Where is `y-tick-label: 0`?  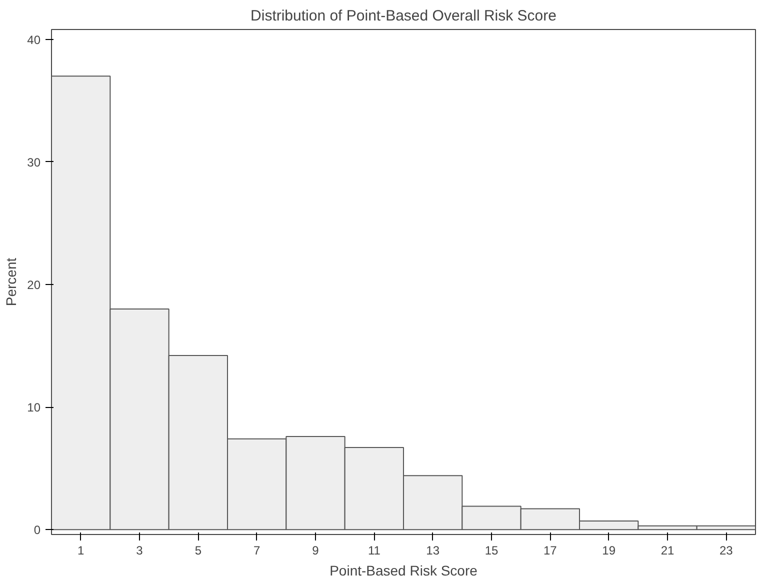 y-tick-label: 0 is located at coordinates (37, 530).